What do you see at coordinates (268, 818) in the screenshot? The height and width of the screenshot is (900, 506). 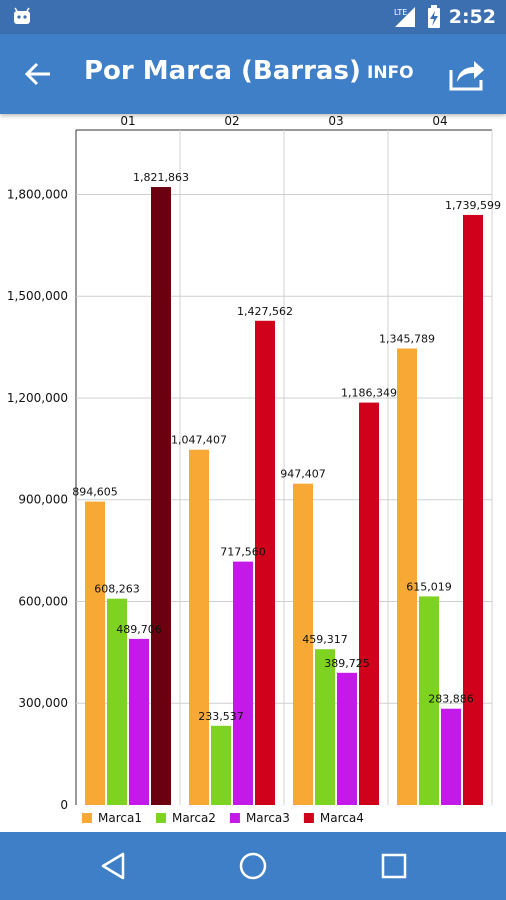 I see `legend-label: Marca3` at bounding box center [268, 818].